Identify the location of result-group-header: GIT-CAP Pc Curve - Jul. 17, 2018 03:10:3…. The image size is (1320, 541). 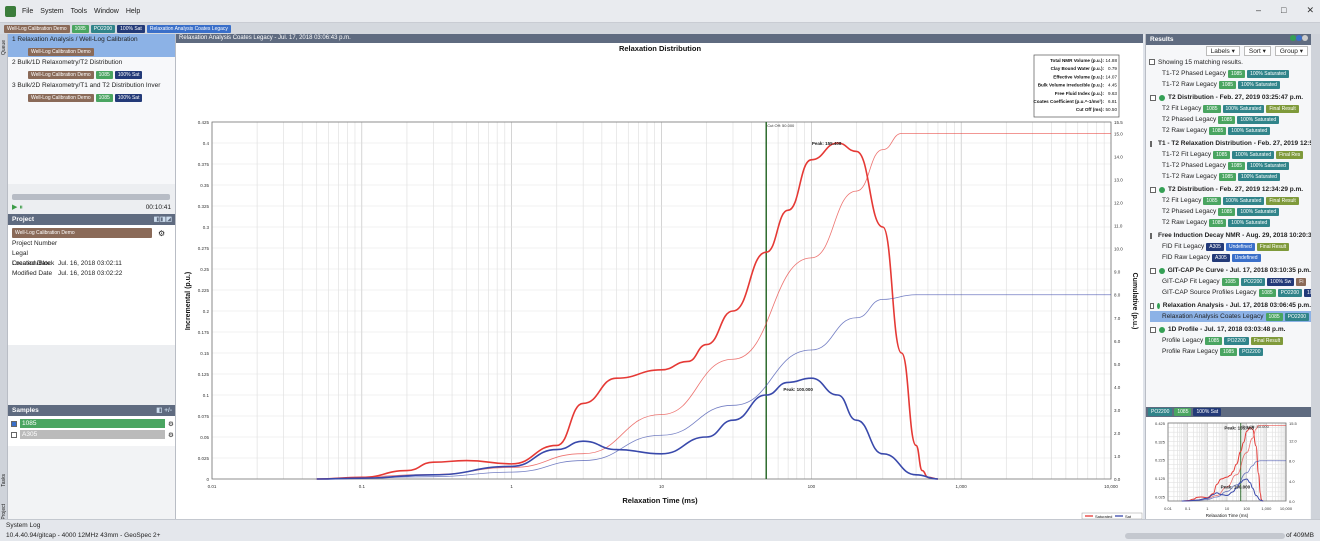
(1230, 270).